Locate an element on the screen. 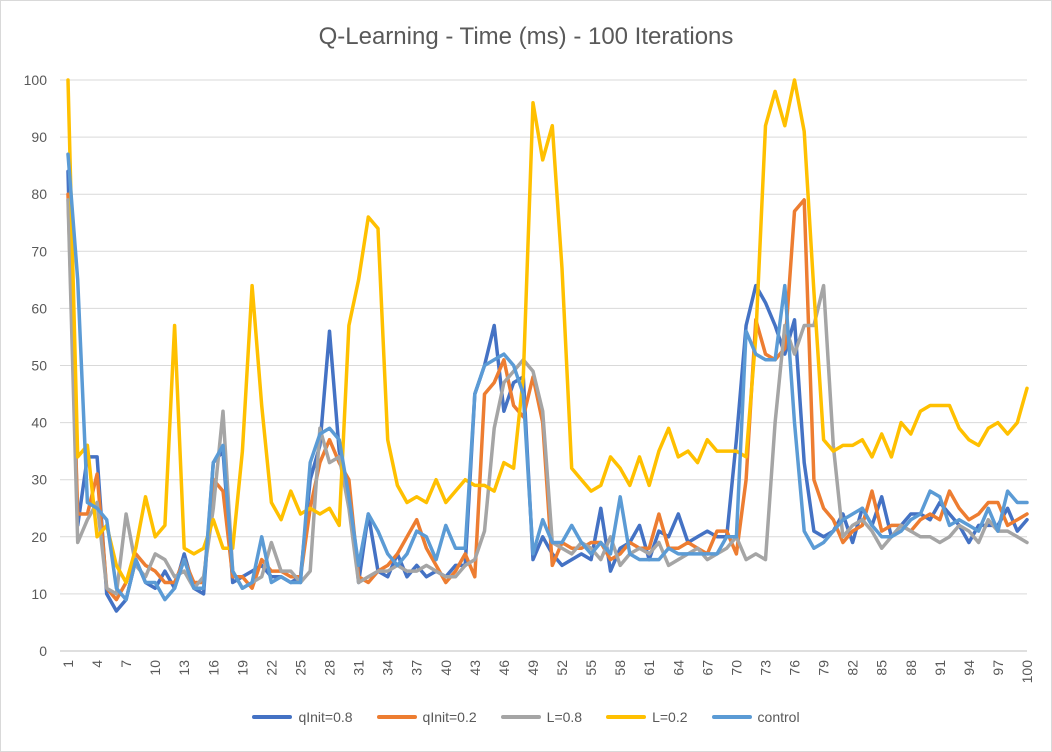 This screenshot has height=752, width=1052. x-tick-label: 16 is located at coordinates (213, 668).